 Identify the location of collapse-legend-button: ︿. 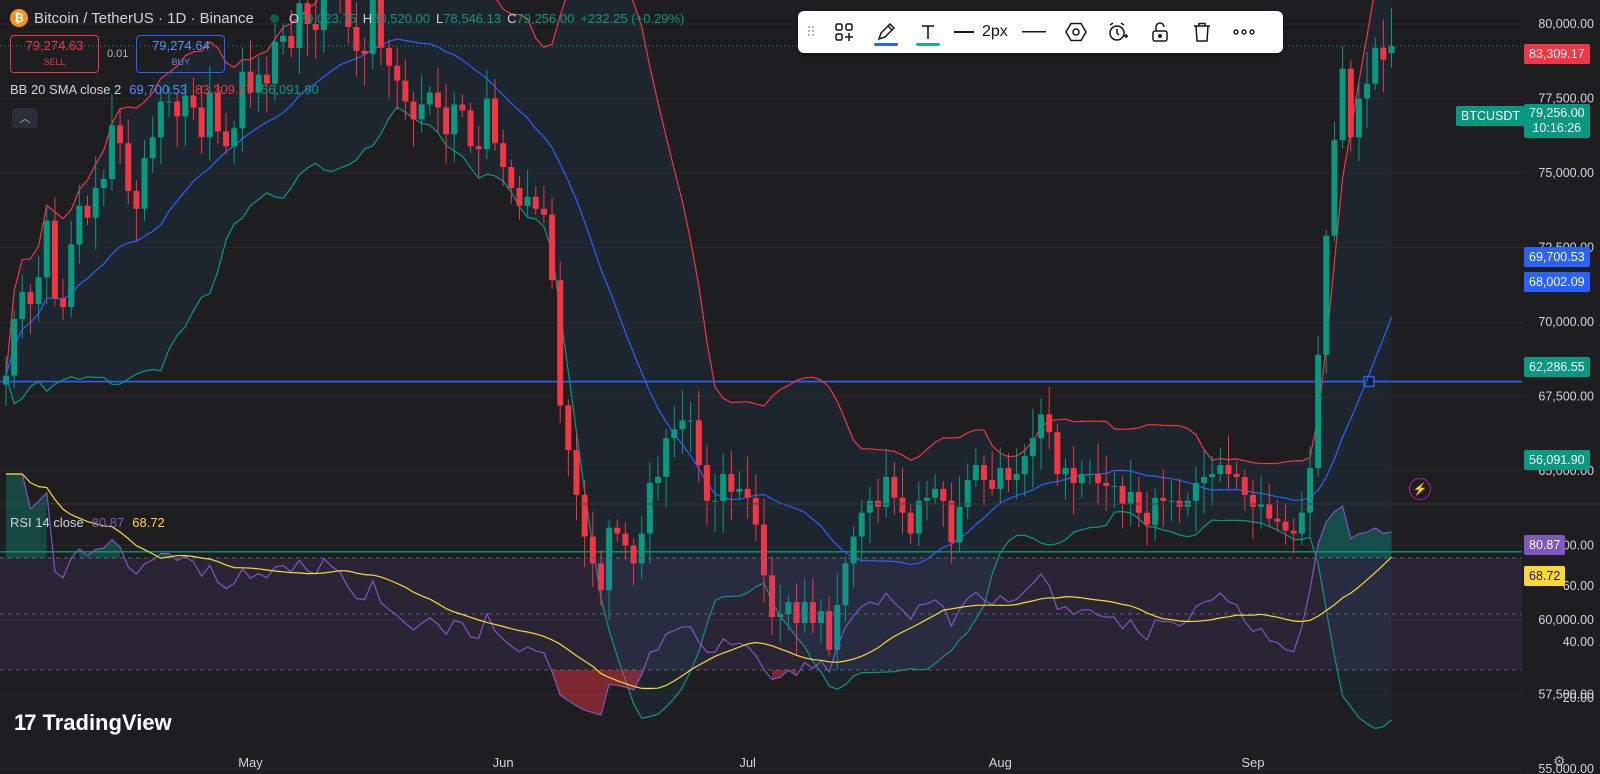
(25, 118).